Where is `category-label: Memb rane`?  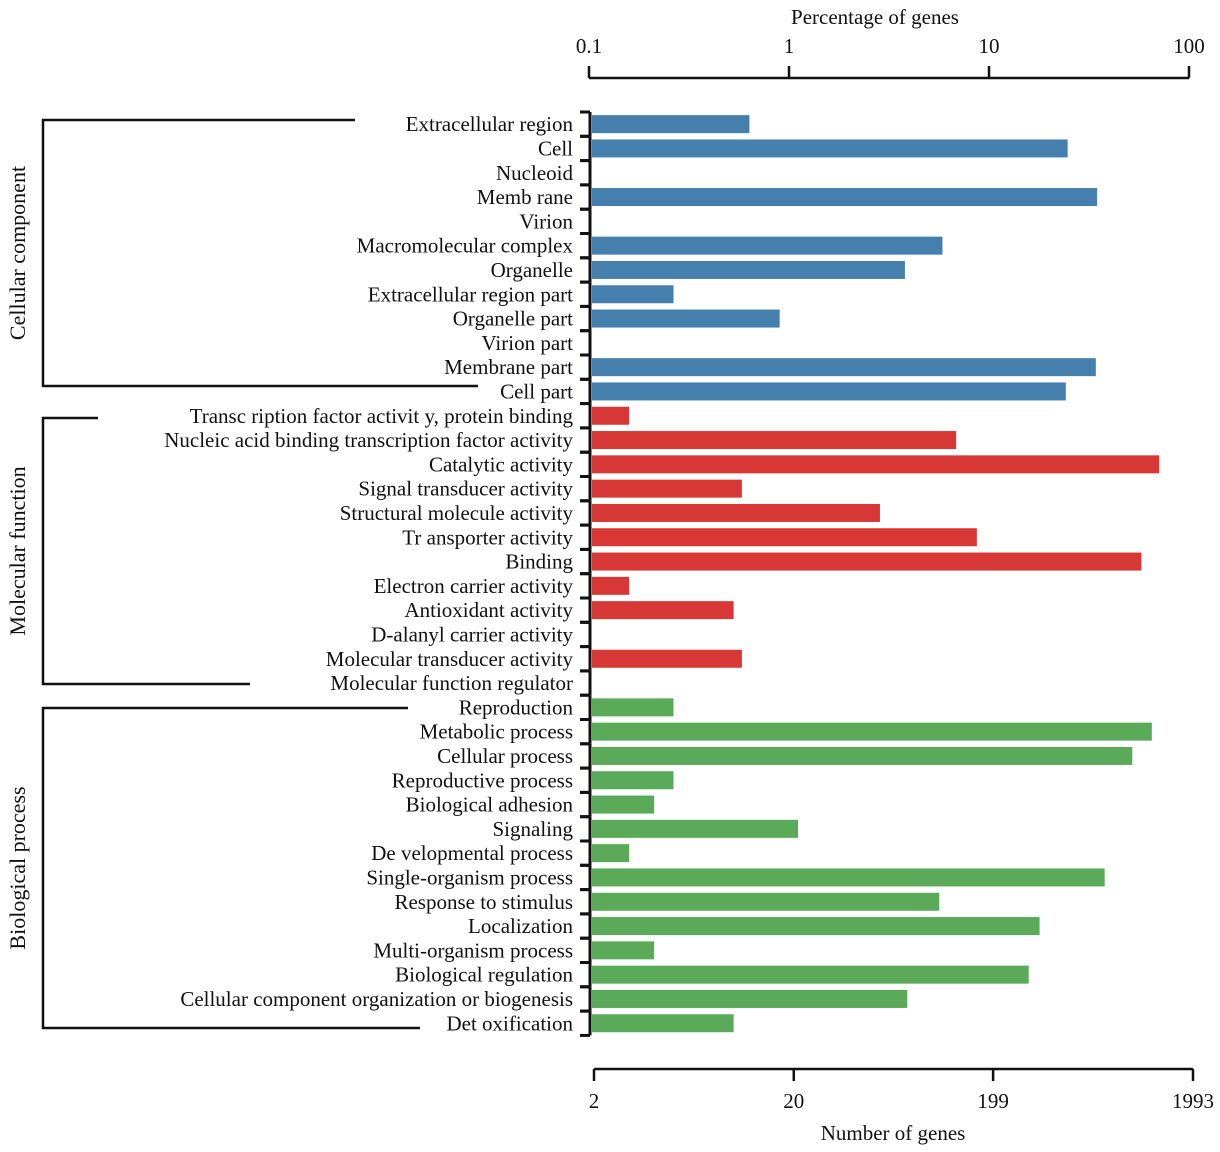 category-label: Memb rane is located at coordinates (525, 197).